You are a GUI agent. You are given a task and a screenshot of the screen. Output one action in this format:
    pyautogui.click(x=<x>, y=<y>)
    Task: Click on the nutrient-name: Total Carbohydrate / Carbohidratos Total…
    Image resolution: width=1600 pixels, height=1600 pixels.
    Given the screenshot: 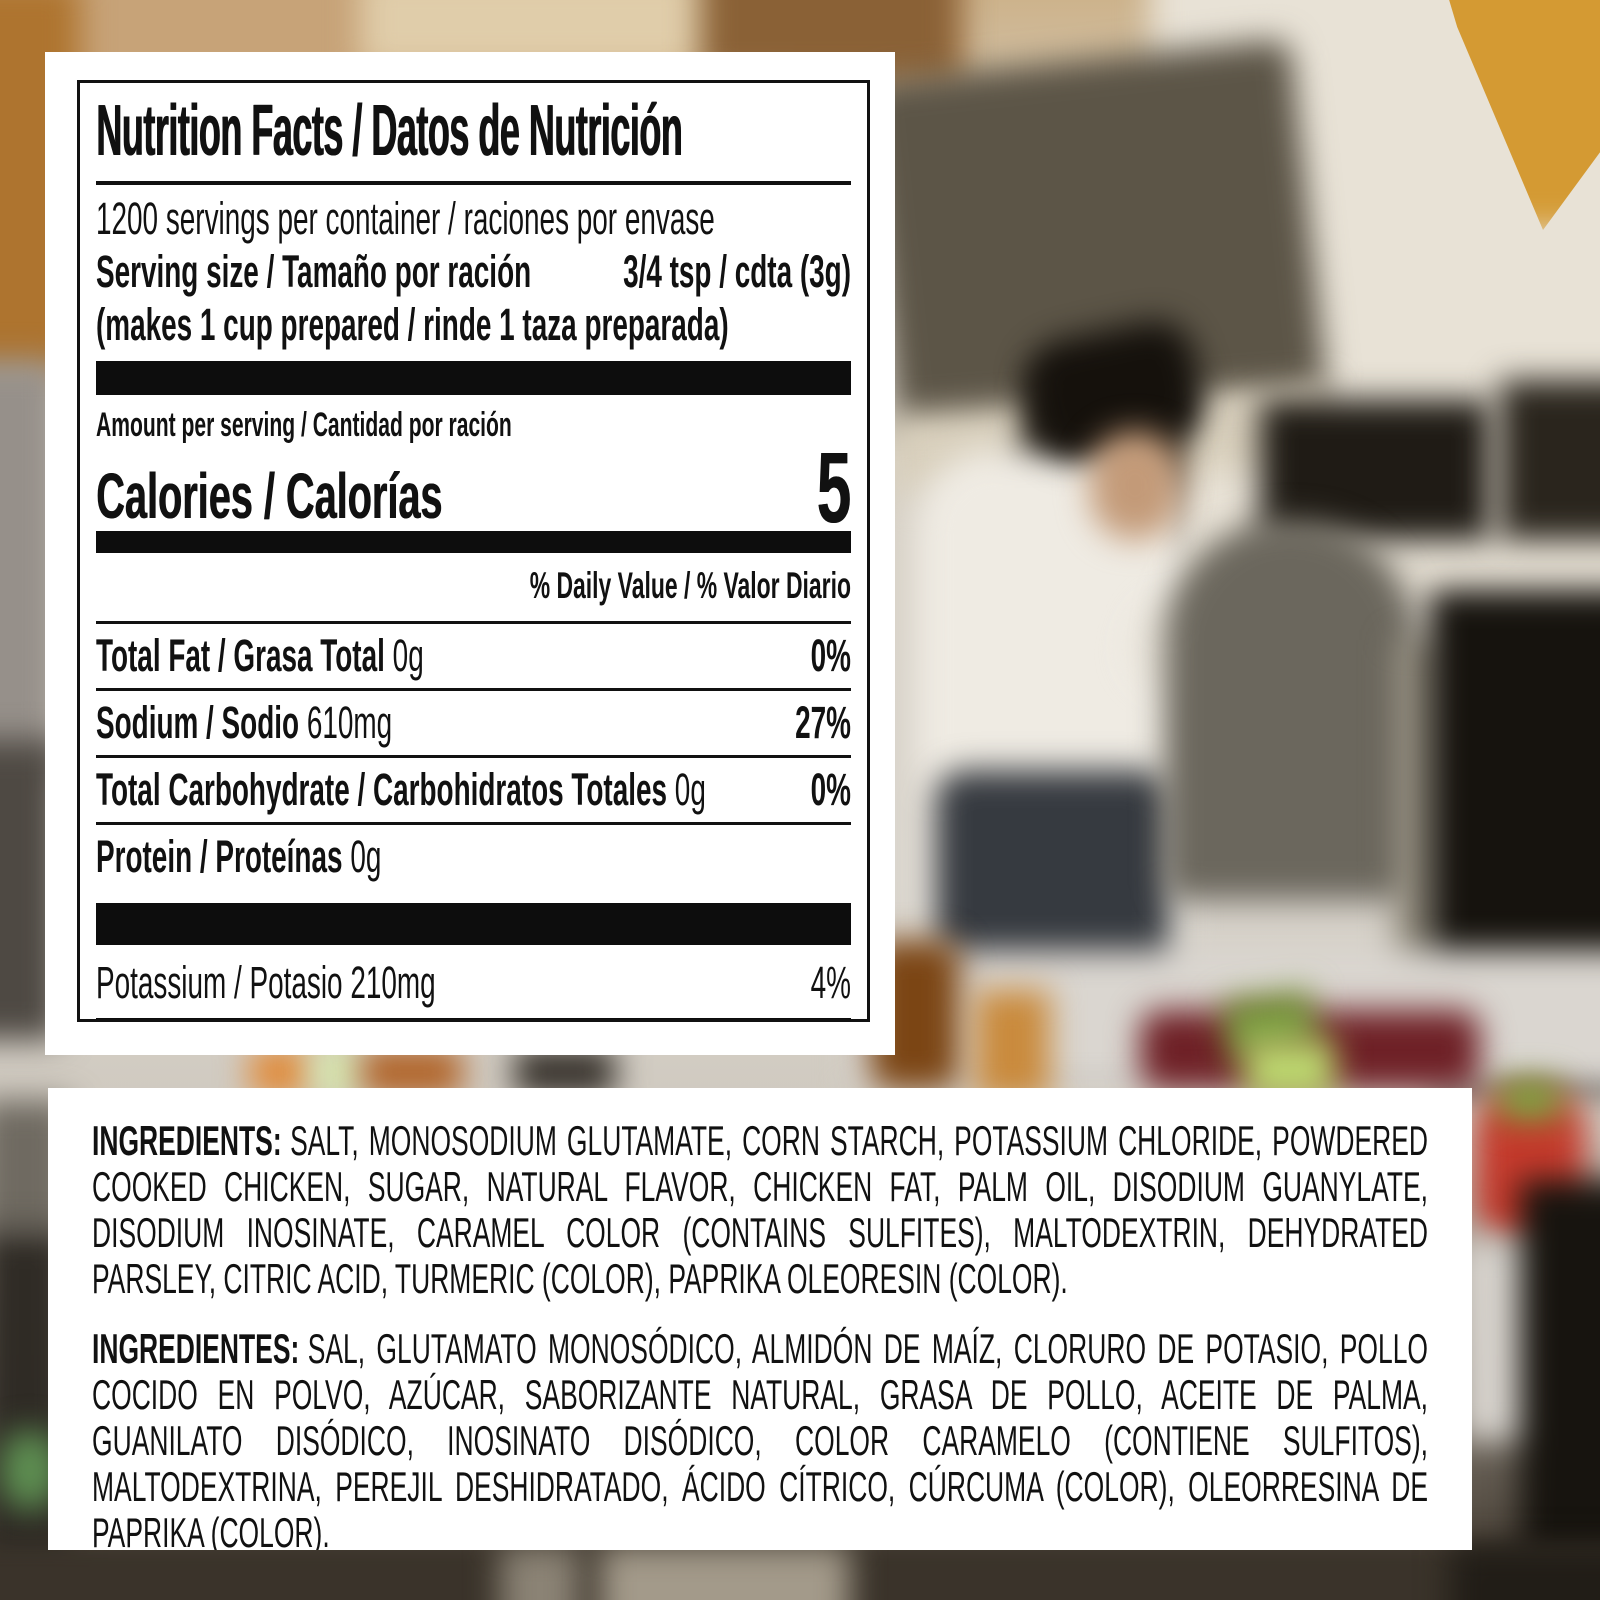 What is the action you would take?
    pyautogui.click(x=382, y=789)
    